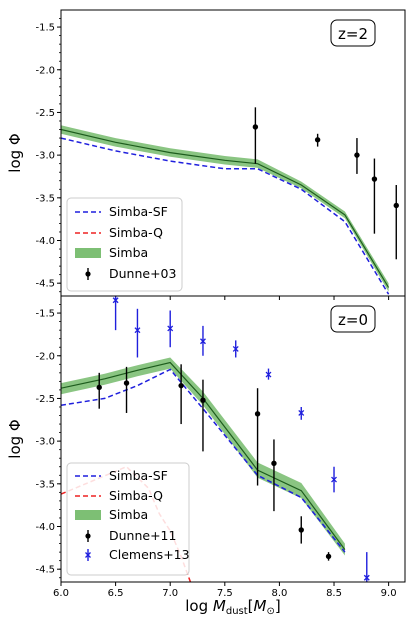 Image resolution: width=415 pixels, height=625 pixels. I want to click on panel-bottom-xlabel: log Mdust[M⊙], so click(232, 607).